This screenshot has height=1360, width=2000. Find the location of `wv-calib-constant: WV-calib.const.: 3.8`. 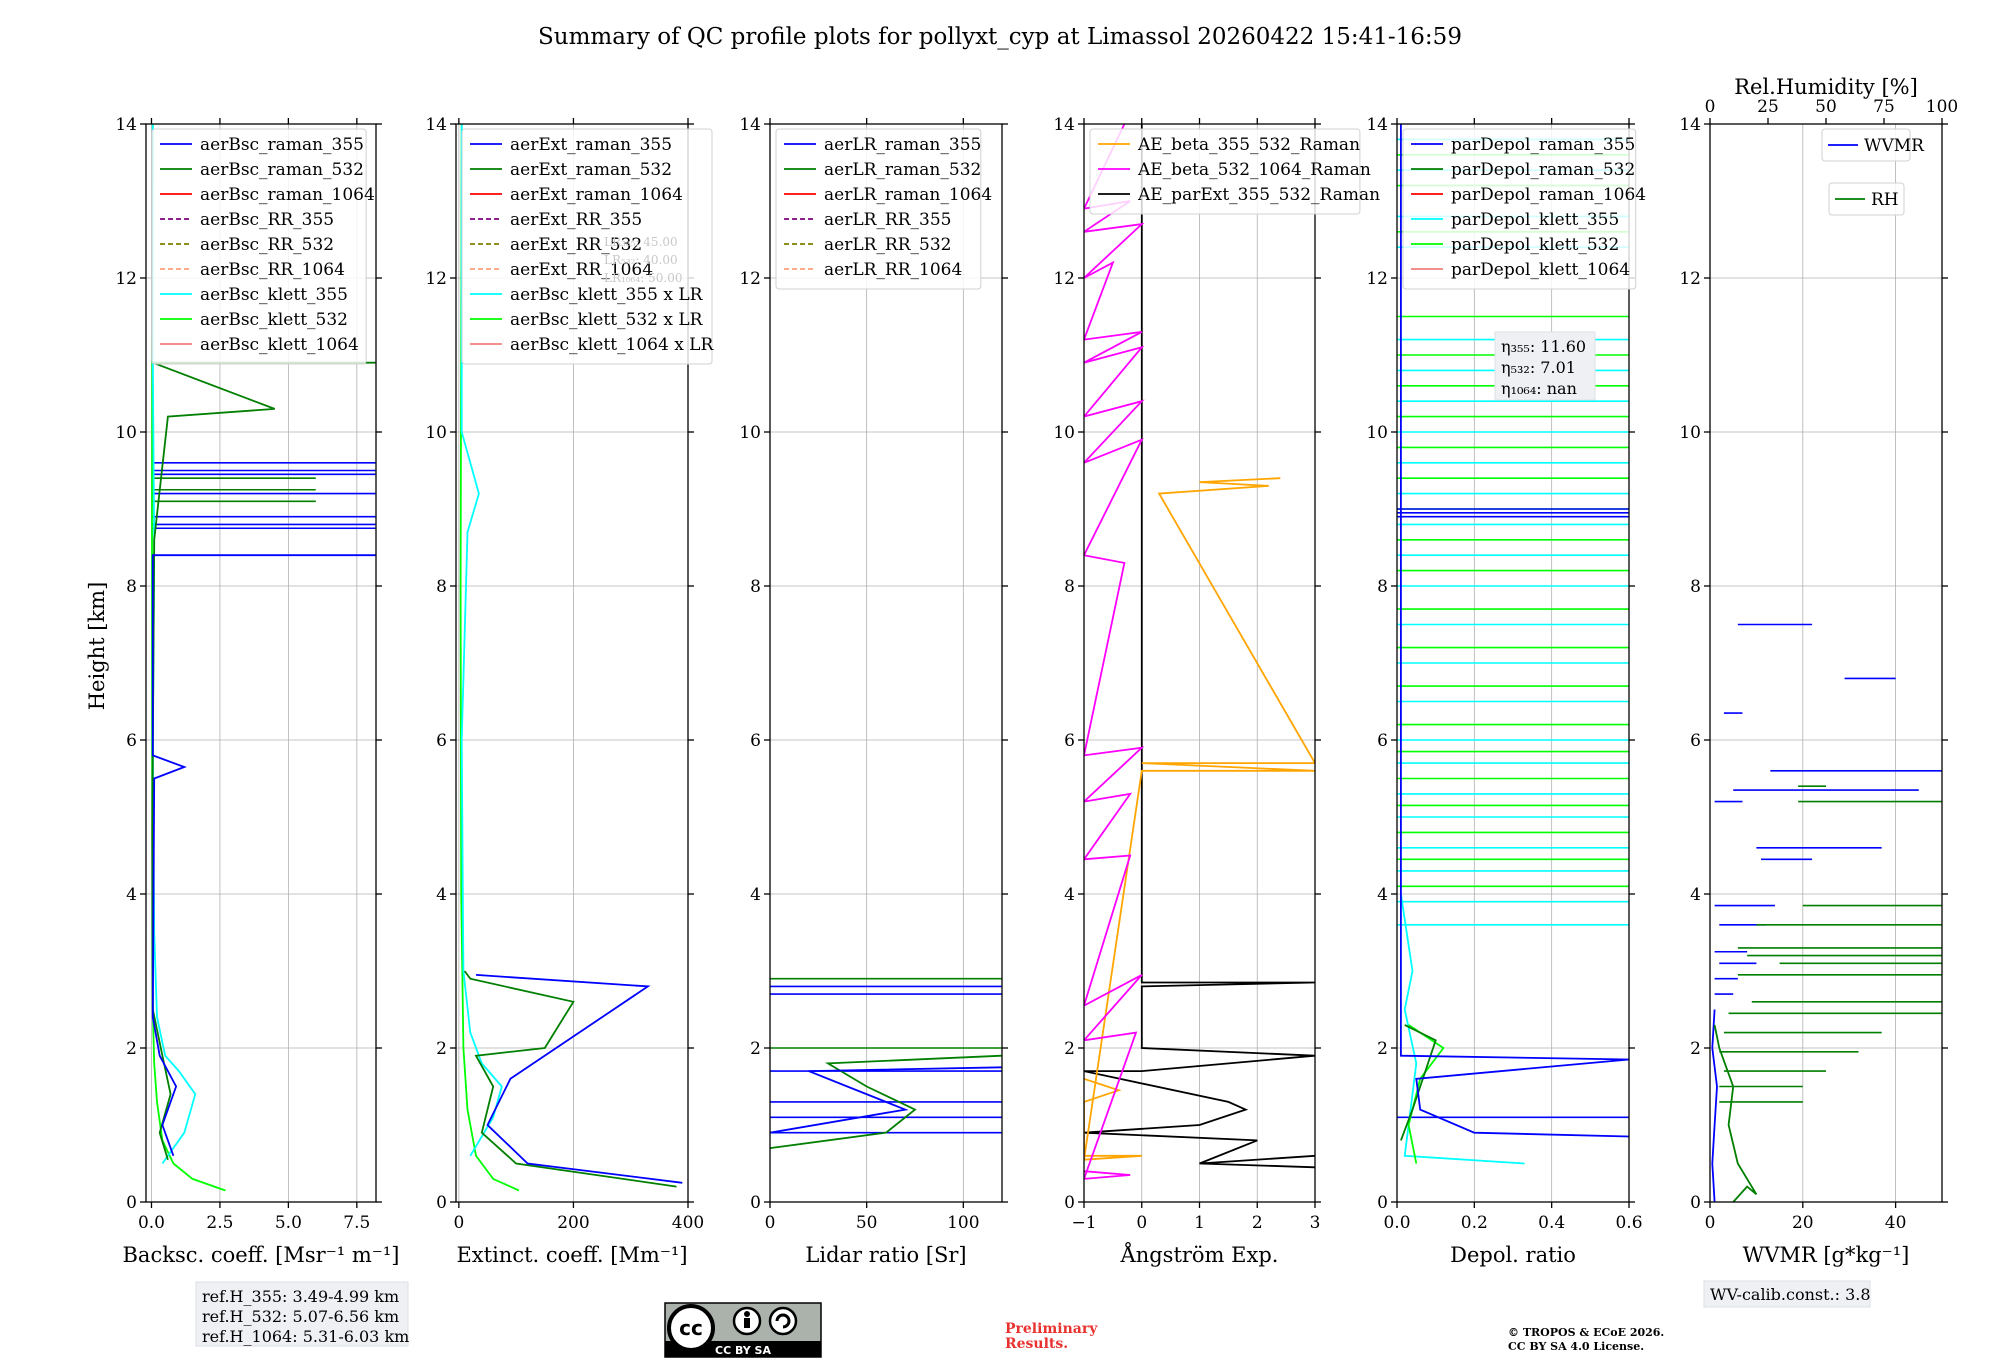

wv-calib-constant: WV-calib.const.: 3.8 is located at coordinates (1790, 1294).